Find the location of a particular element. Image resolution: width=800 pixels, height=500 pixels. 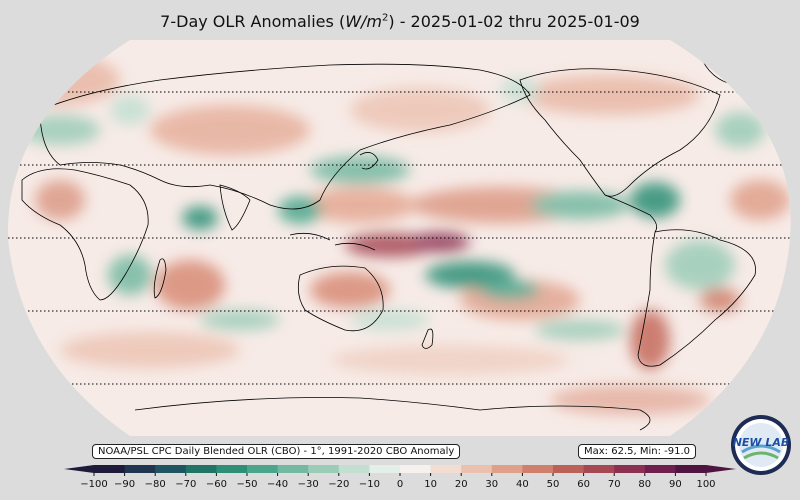

colorbar-extend-max is located at coordinates (721, 469).